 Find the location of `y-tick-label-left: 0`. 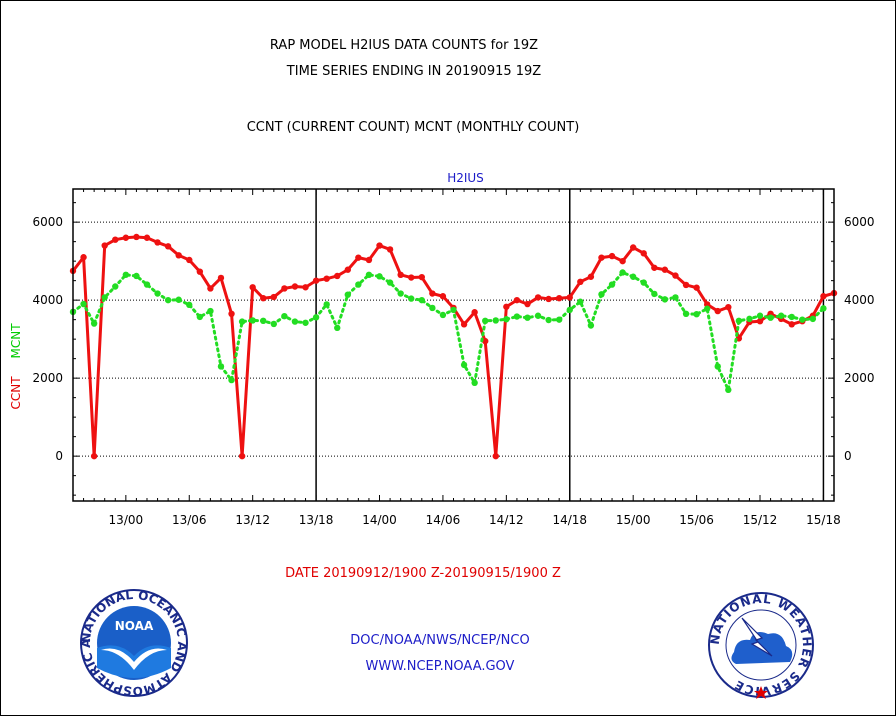

y-tick-label-left: 0 is located at coordinates (59, 456).